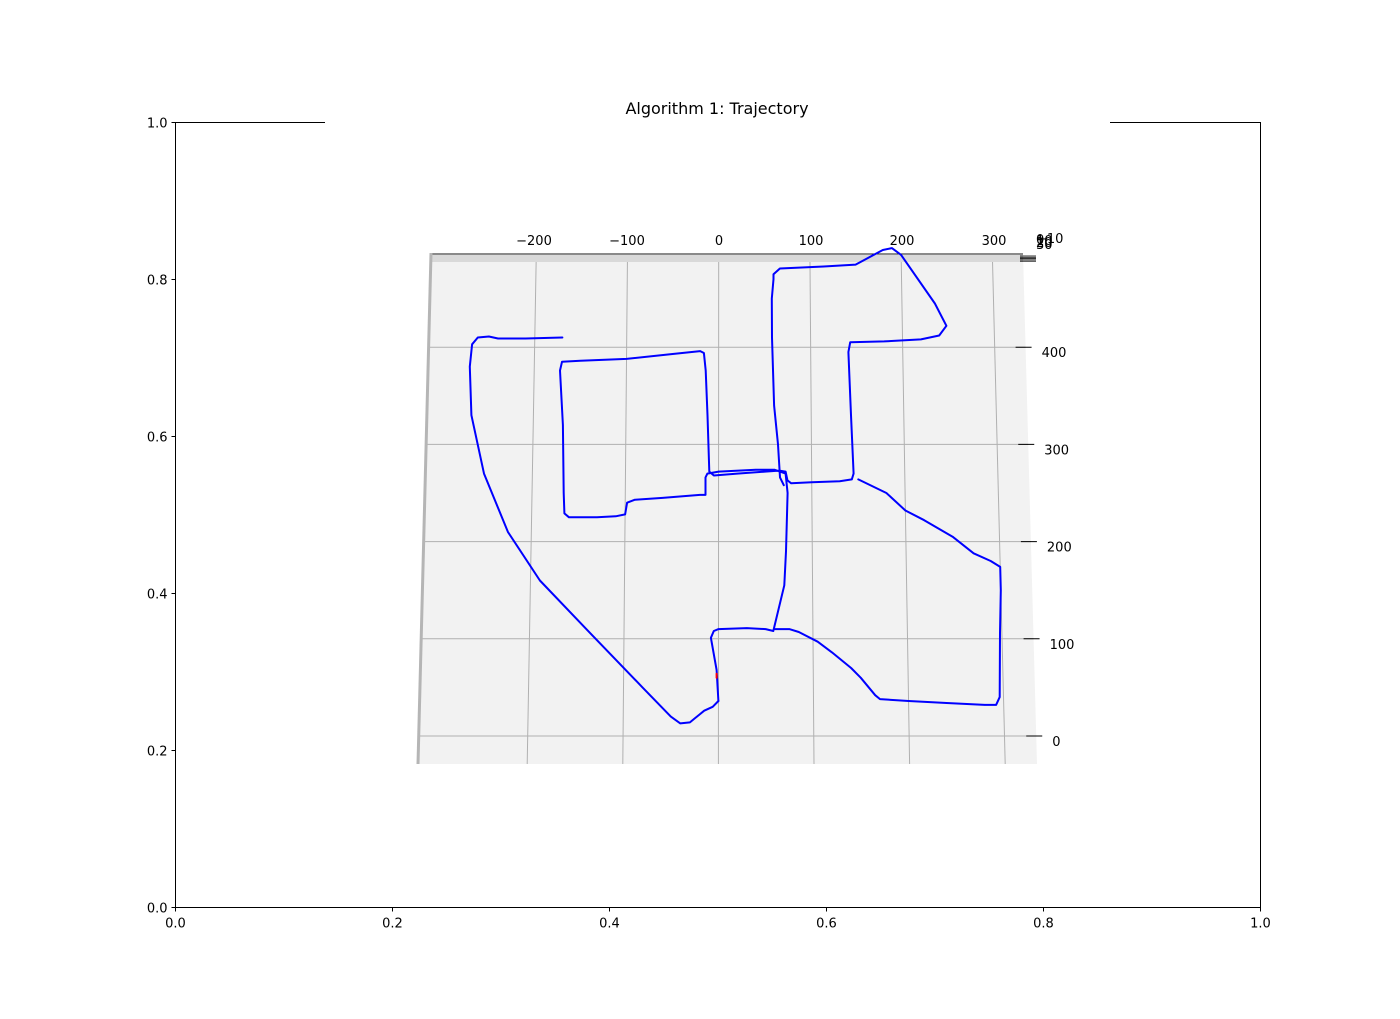  What do you see at coordinates (1260, 924) in the screenshot?
I see `outer-x-tick-label: 1.0` at bounding box center [1260, 924].